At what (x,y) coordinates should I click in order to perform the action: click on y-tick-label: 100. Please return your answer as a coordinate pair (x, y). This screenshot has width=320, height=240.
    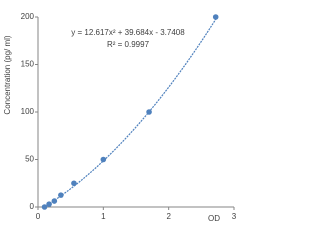
    Looking at the image, I should click on (28, 111).